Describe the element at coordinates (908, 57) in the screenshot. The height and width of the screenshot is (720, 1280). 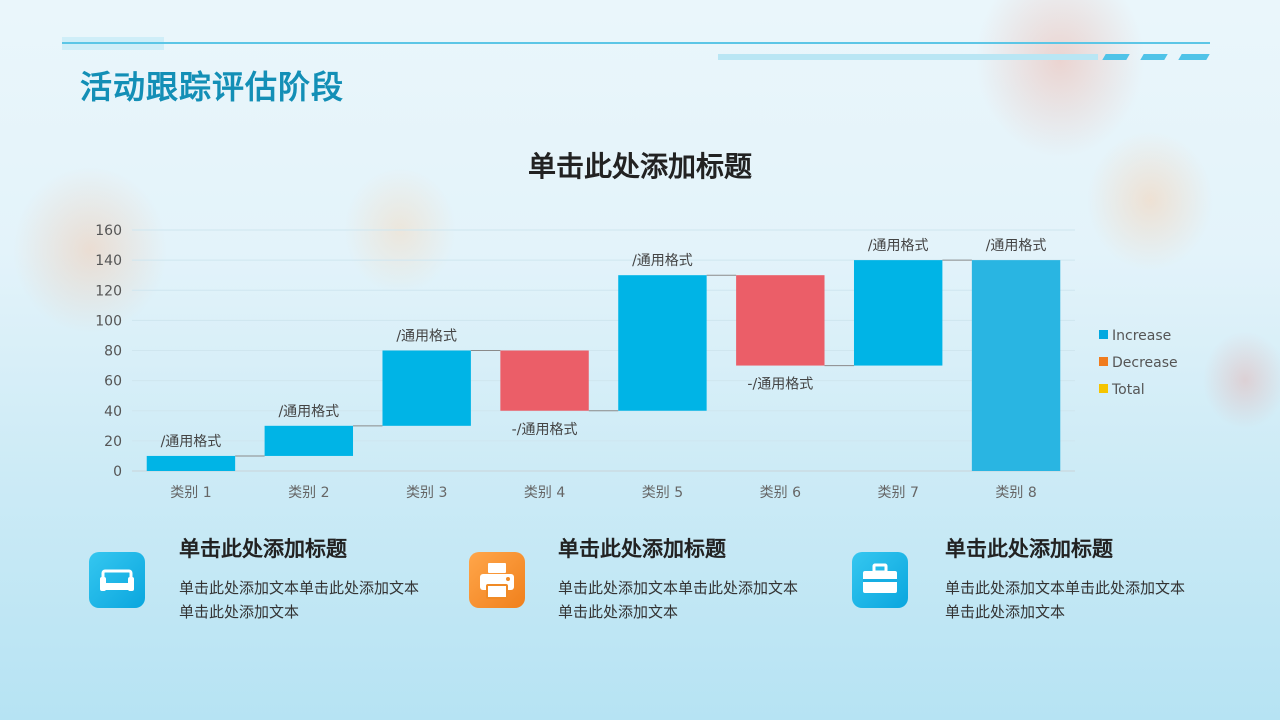
I see `header-accent-bar` at that location.